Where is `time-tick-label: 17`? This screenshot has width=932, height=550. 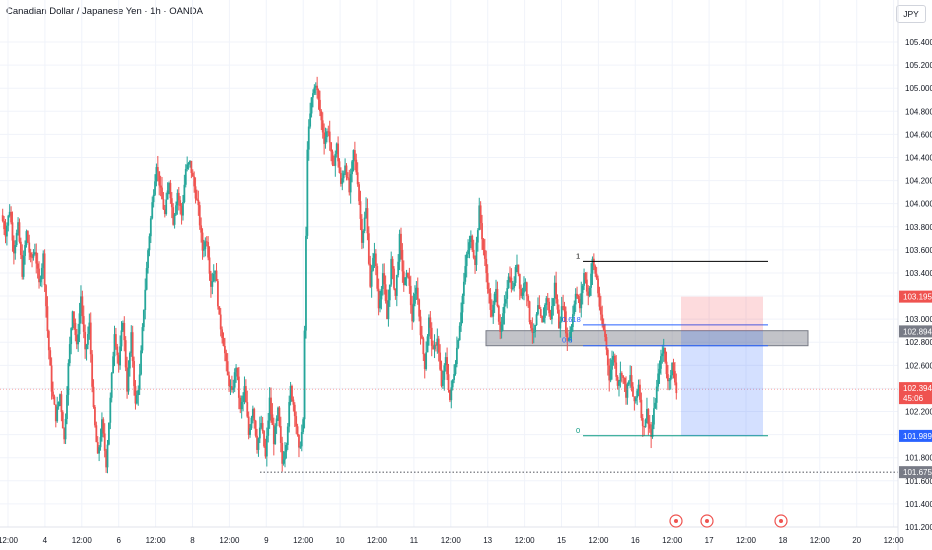 time-tick-label: 17 is located at coordinates (709, 540).